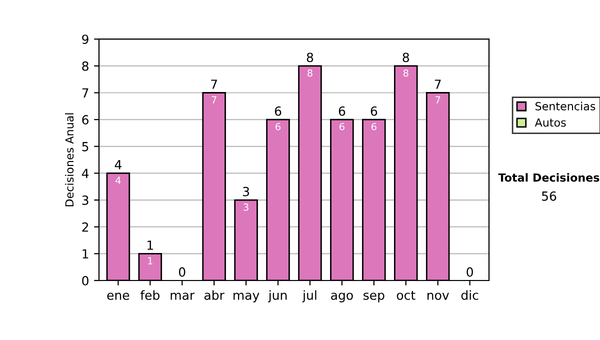 This screenshot has height=340, width=600. I want to click on y-tick-label: 4, so click(85, 173).